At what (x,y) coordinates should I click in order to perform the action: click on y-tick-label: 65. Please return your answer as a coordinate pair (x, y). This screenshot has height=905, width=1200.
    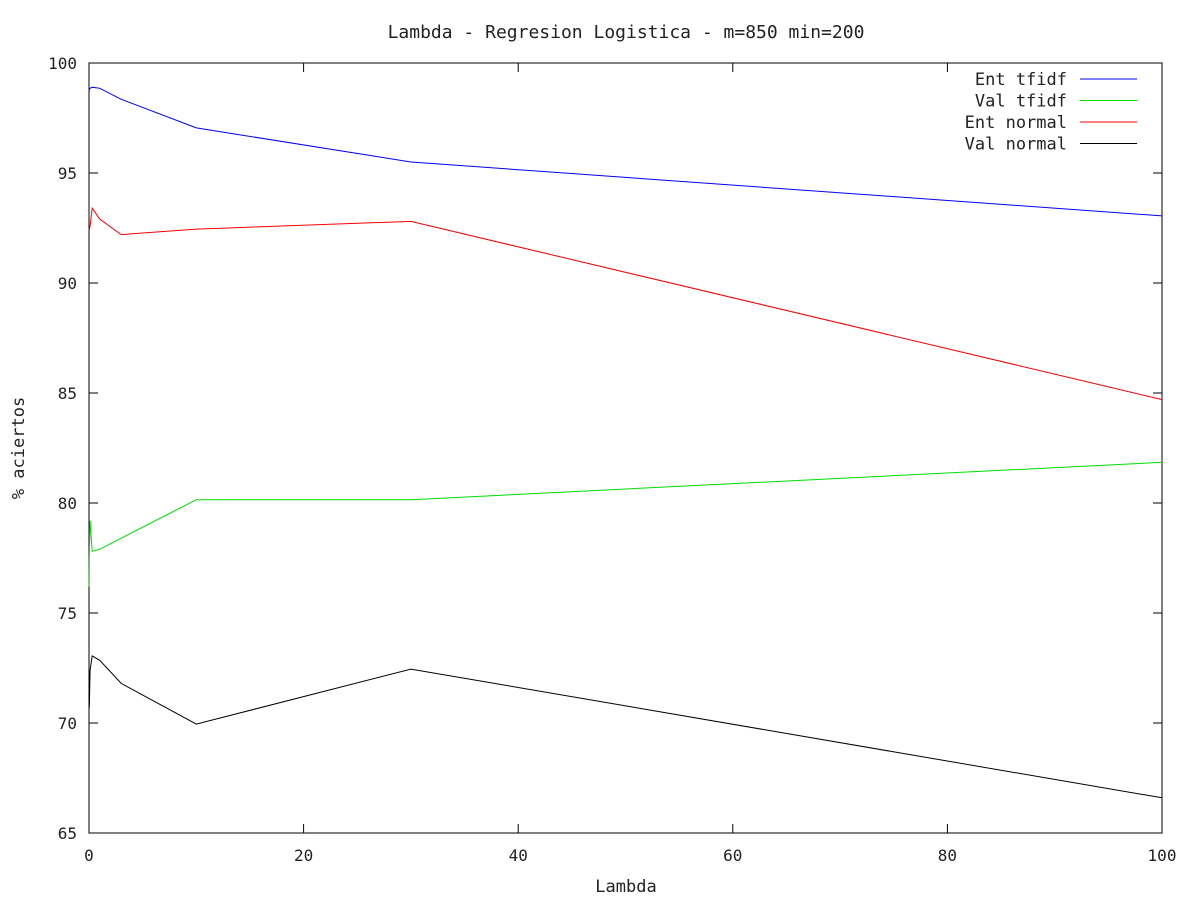
    Looking at the image, I should click on (67, 833).